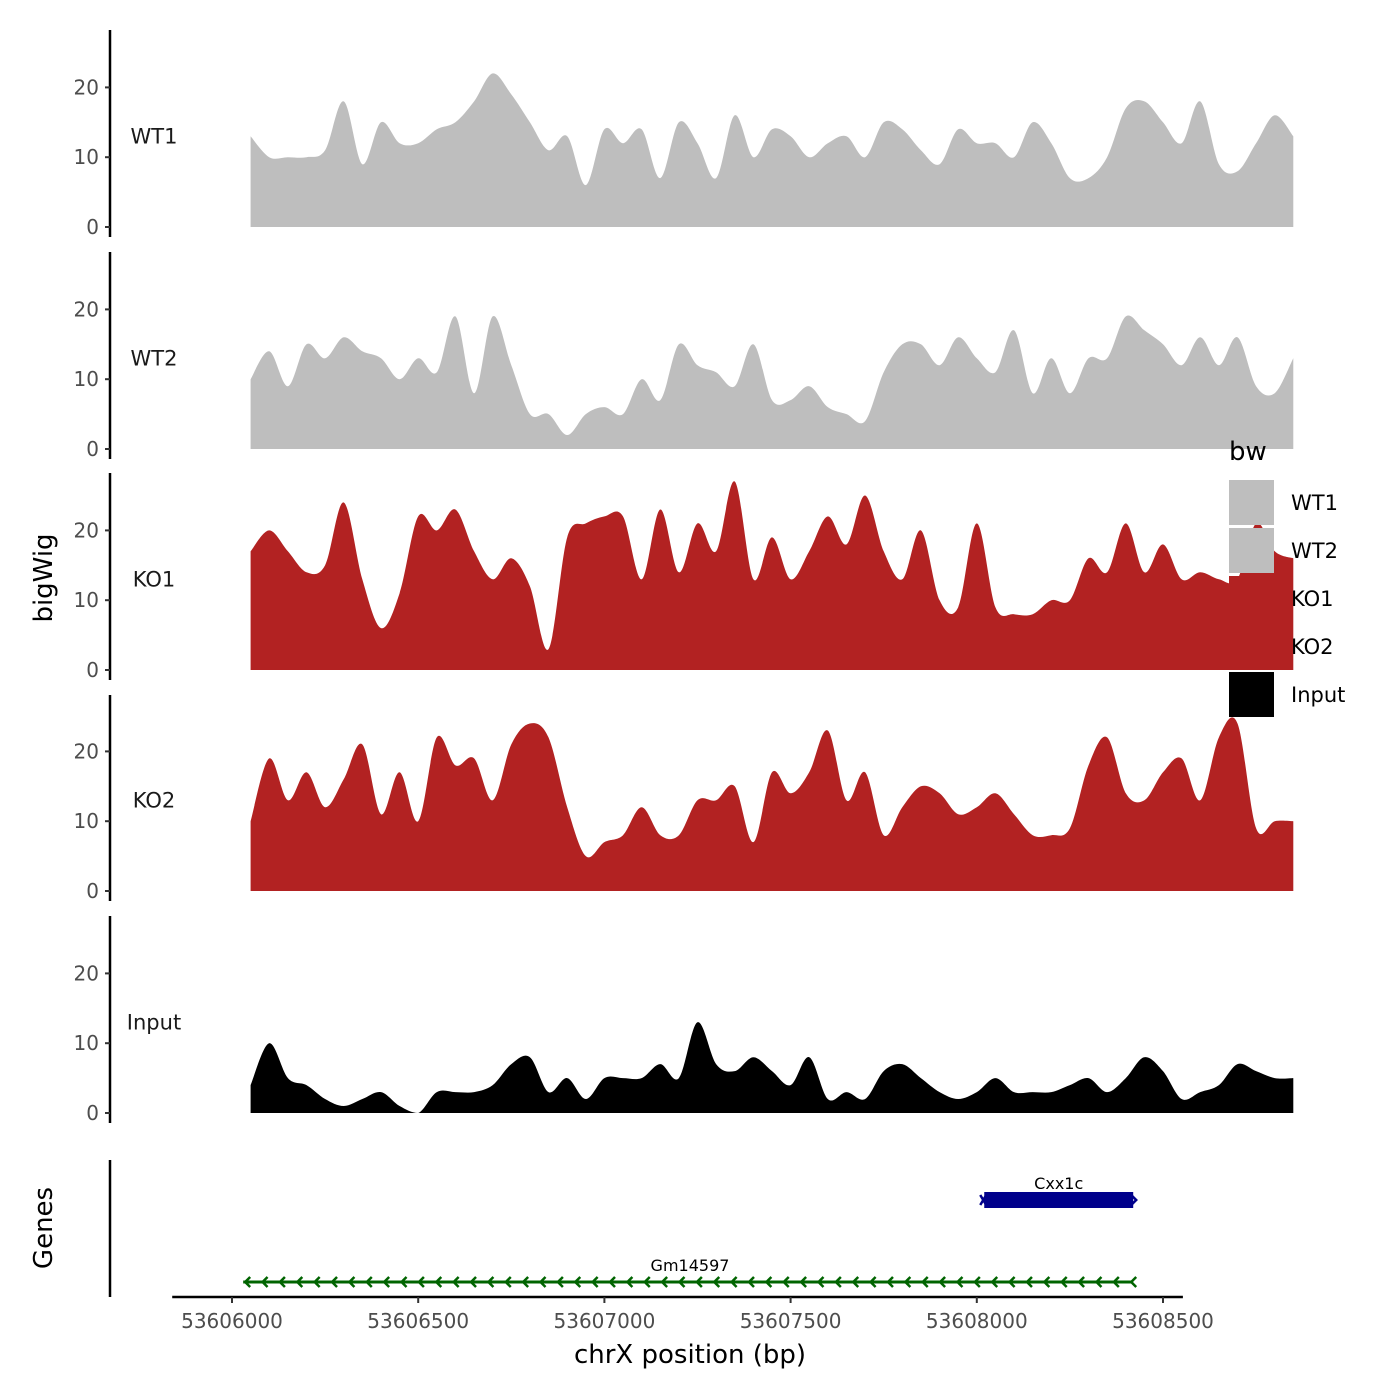  What do you see at coordinates (1059, 1200) in the screenshot?
I see `gene-body` at bounding box center [1059, 1200].